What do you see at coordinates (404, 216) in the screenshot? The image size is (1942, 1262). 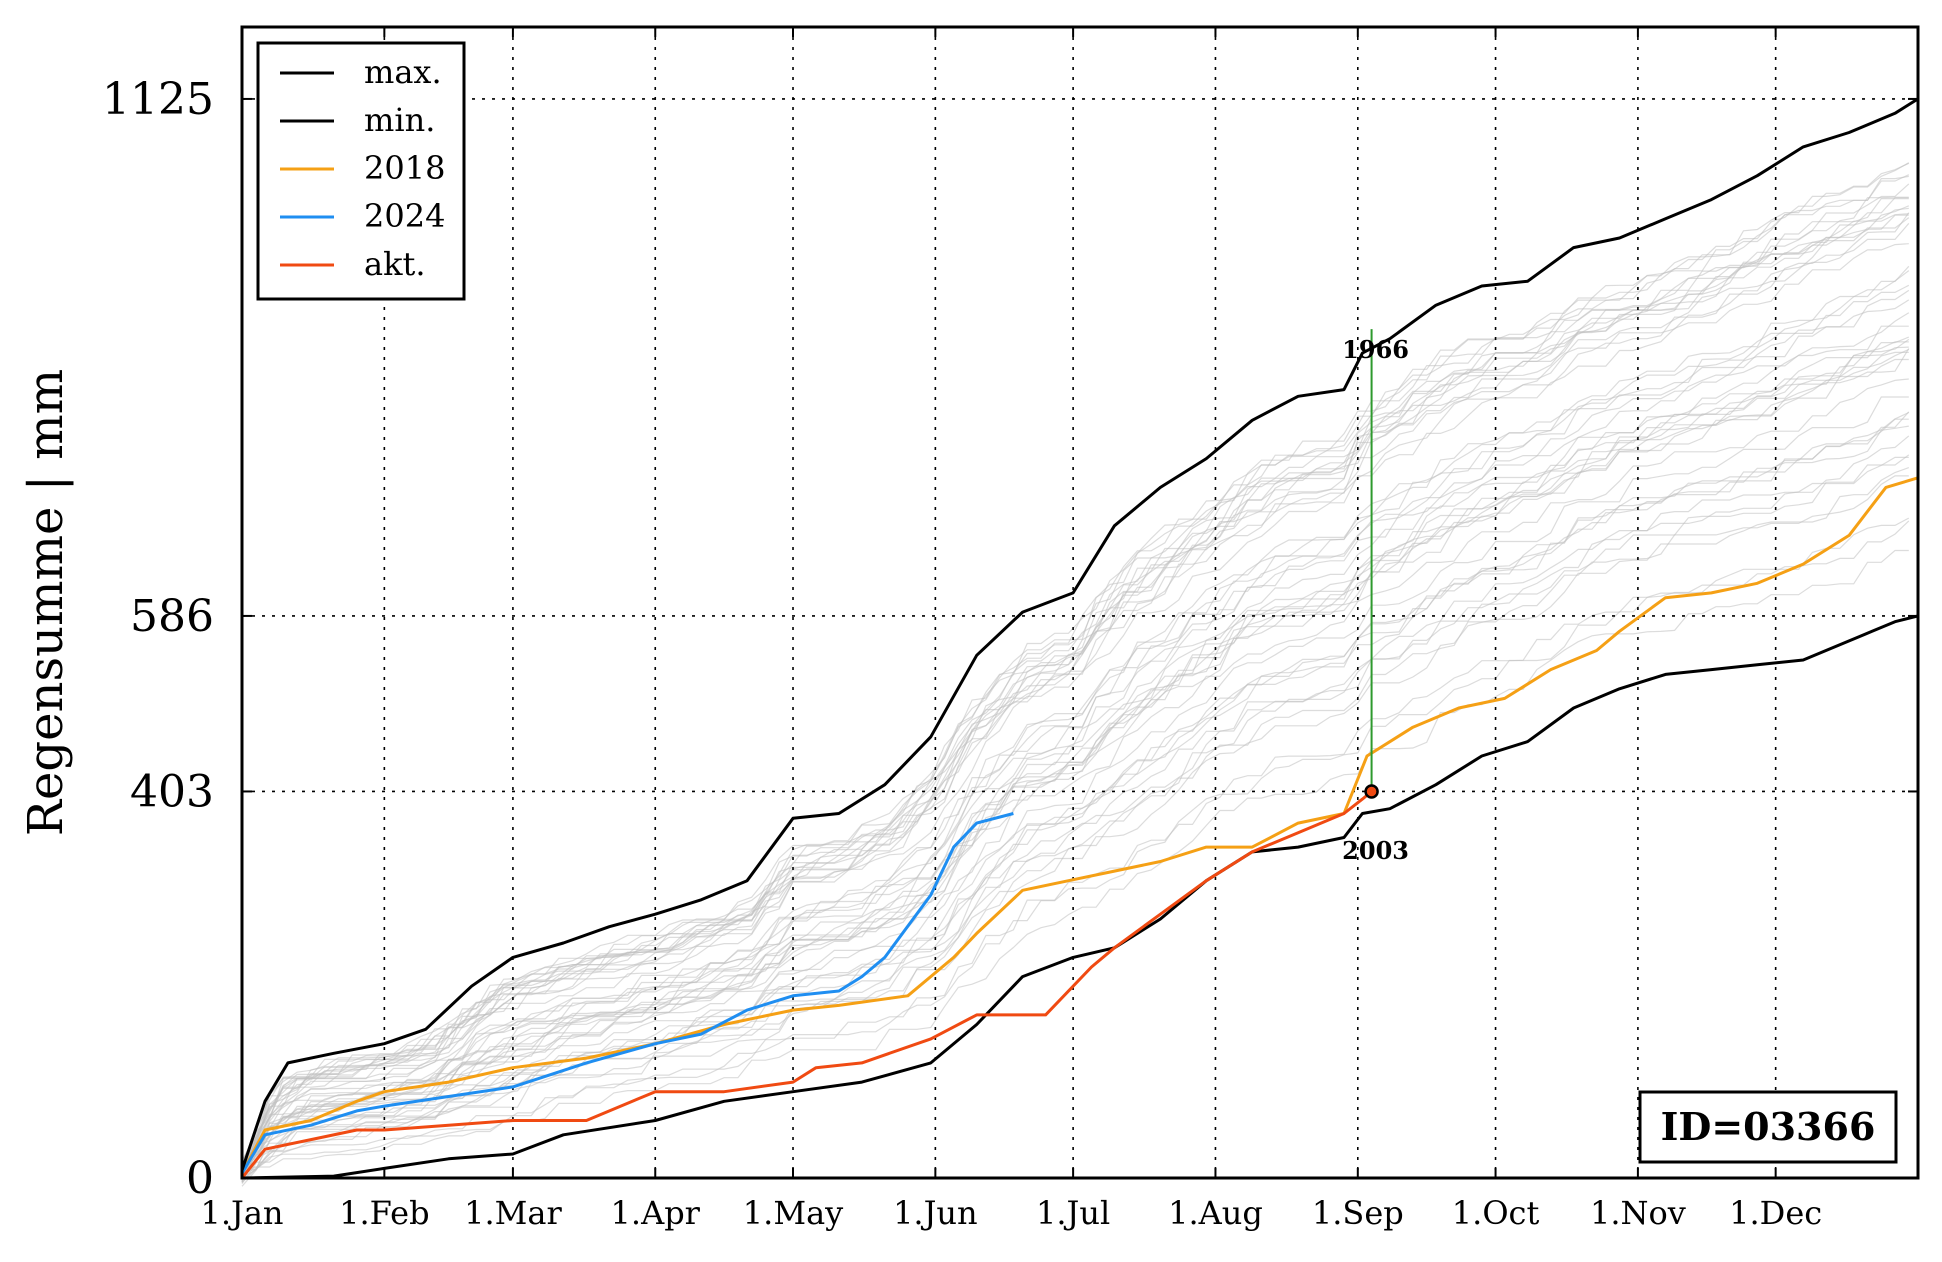 I see `legend-label: 2024` at bounding box center [404, 216].